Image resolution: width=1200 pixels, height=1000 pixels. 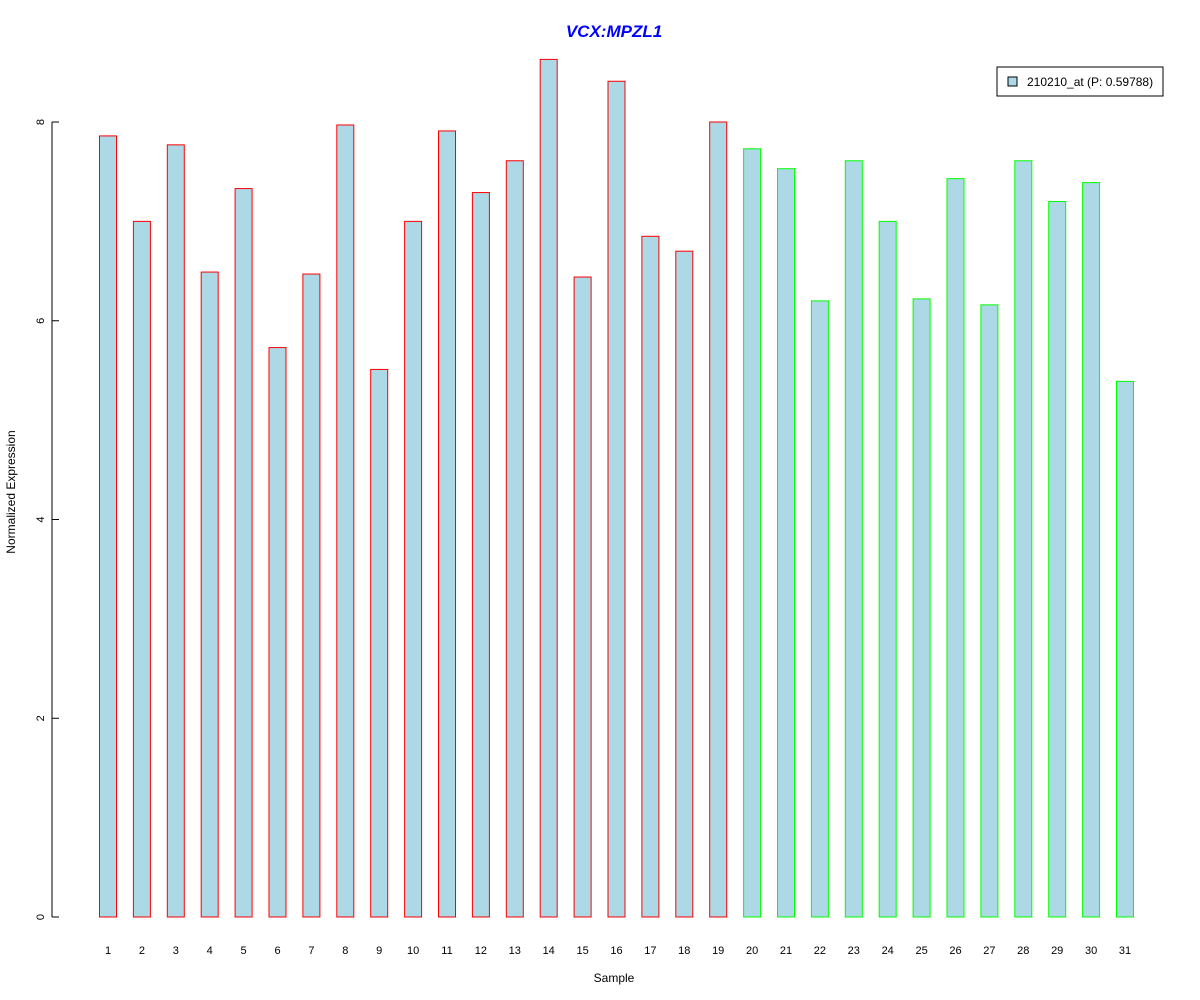 I want to click on x-tick-label: 2, so click(x=142, y=951).